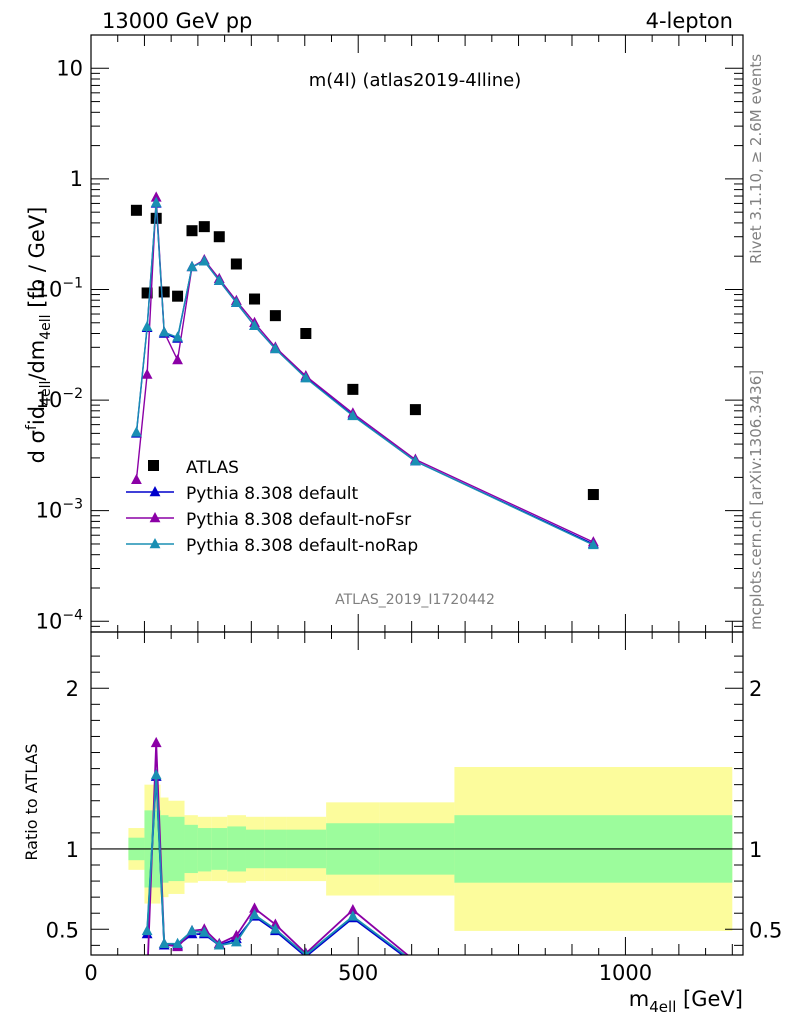  I want to click on y-tick-label: 10⁻³, so click(59, 510).